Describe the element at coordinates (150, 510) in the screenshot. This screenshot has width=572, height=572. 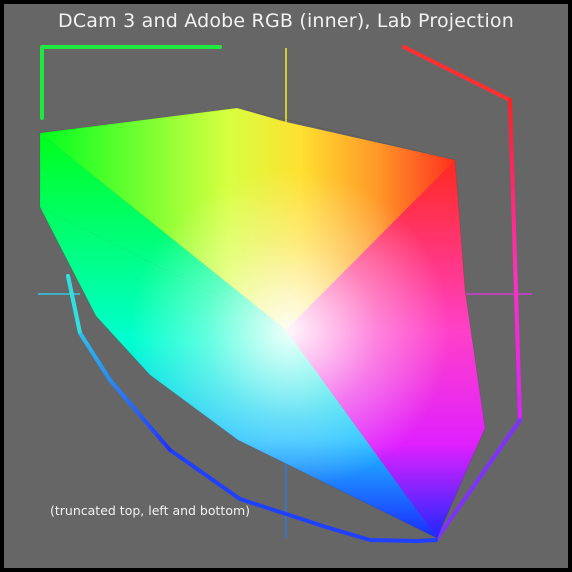
I see `truncation-note: (truncated top, left and bottom)` at that location.